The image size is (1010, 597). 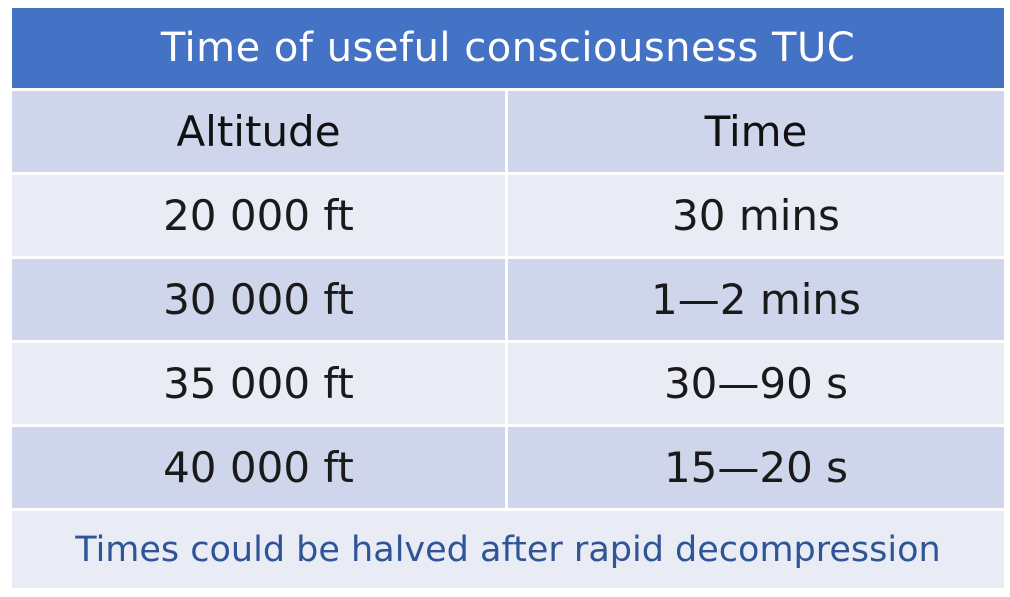 What do you see at coordinates (260, 130) in the screenshot?
I see `header-altitude: Altitude` at bounding box center [260, 130].